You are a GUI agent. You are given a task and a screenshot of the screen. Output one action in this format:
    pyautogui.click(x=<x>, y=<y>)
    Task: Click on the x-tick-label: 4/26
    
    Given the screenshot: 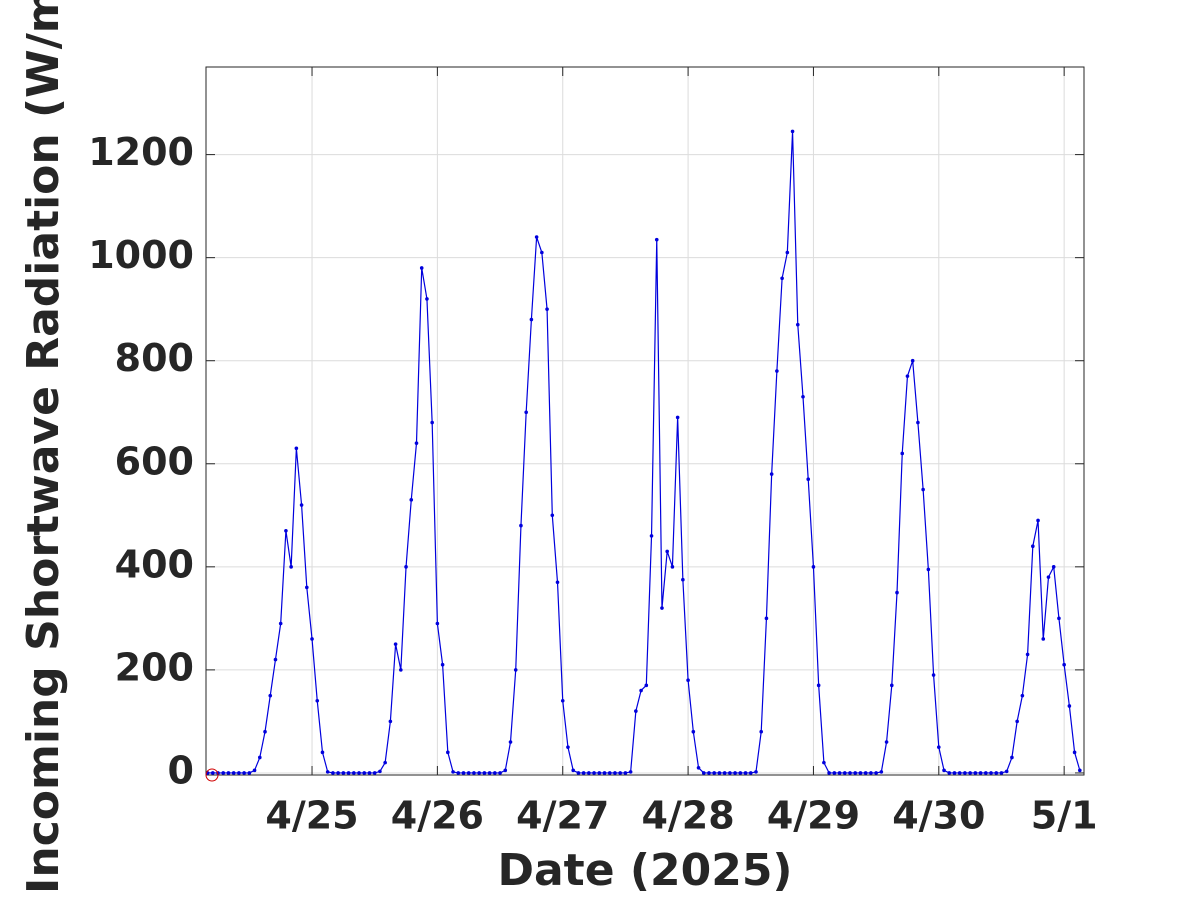 What is the action you would take?
    pyautogui.click(x=437, y=816)
    